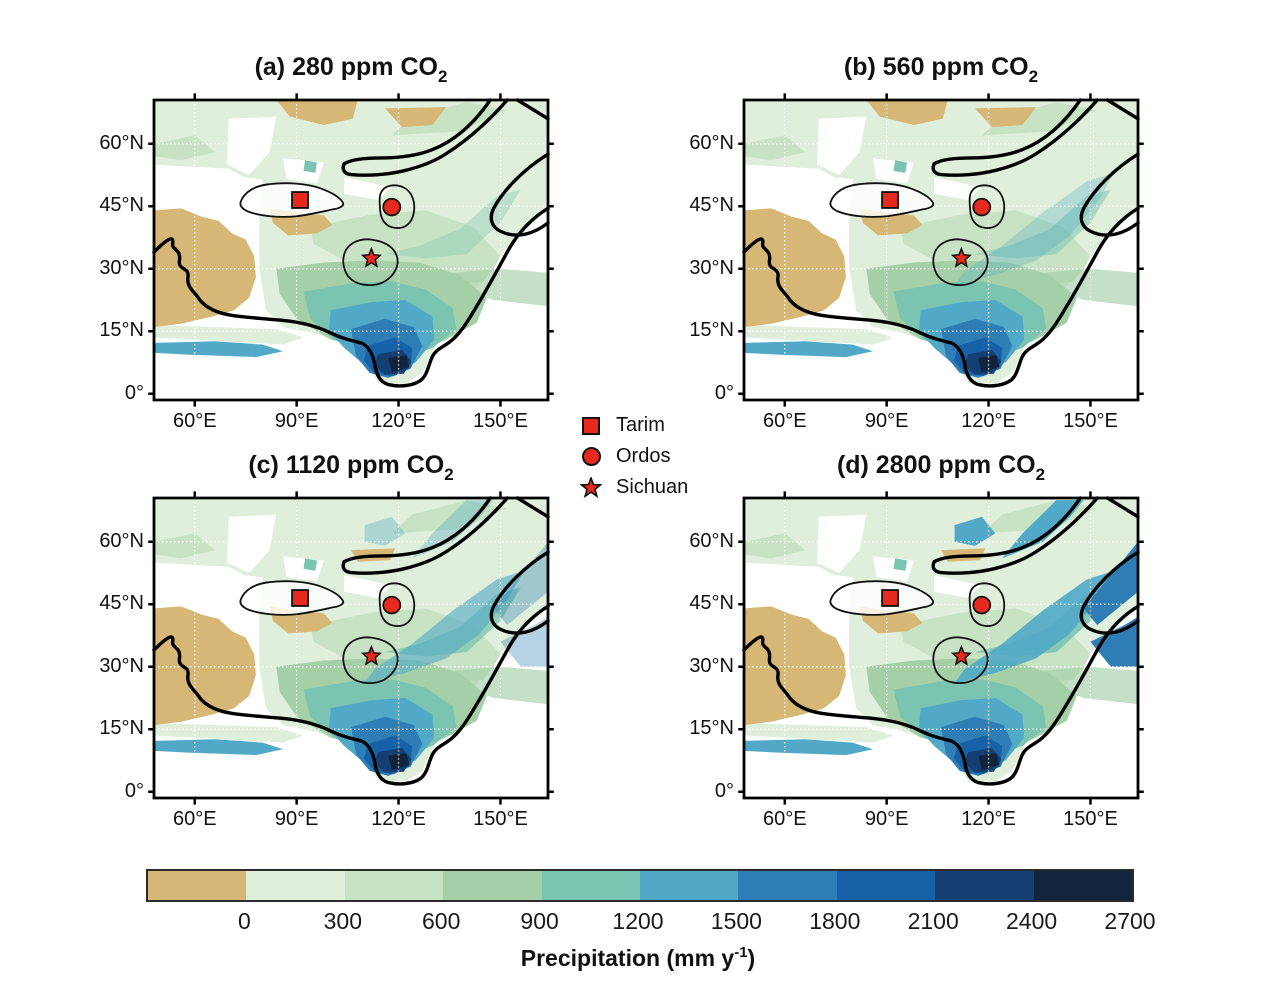 Image resolution: width=1270 pixels, height=1000 pixels. What do you see at coordinates (643, 456) in the screenshot?
I see `legend-label: Ordos` at bounding box center [643, 456].